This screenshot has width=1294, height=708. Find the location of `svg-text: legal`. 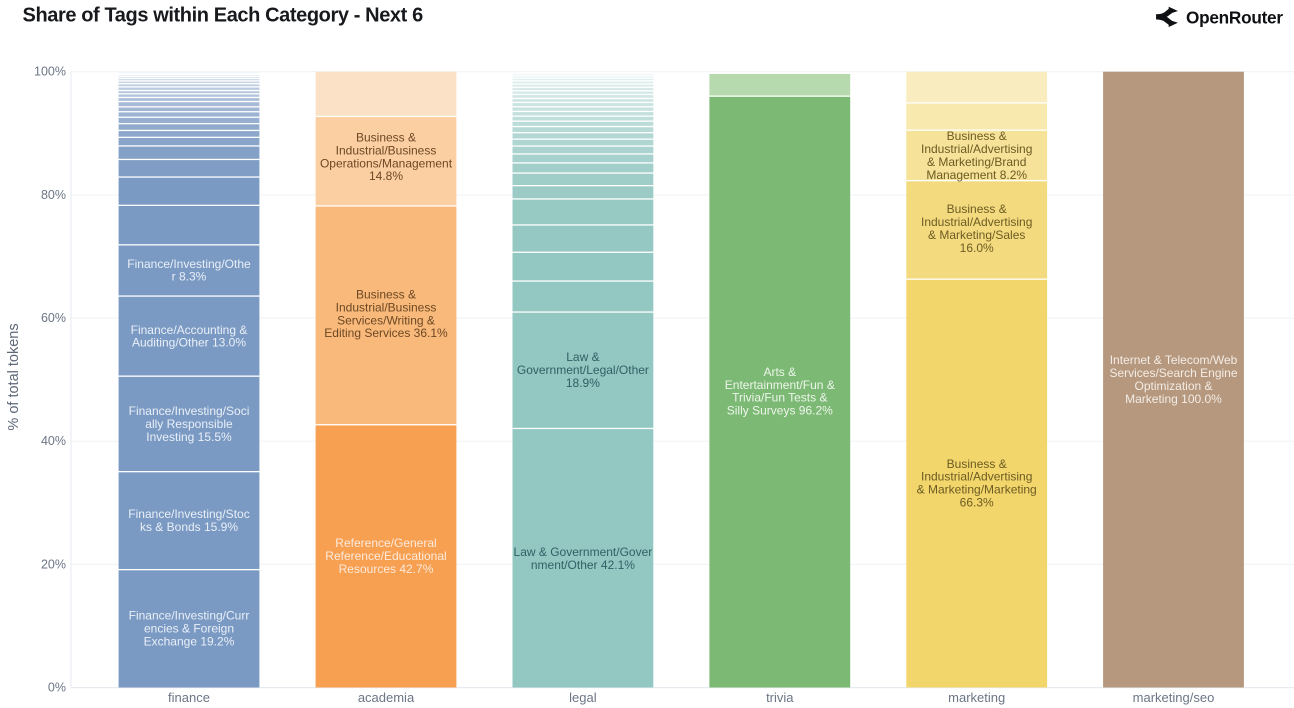

svg-text: legal is located at coordinates (583, 697).